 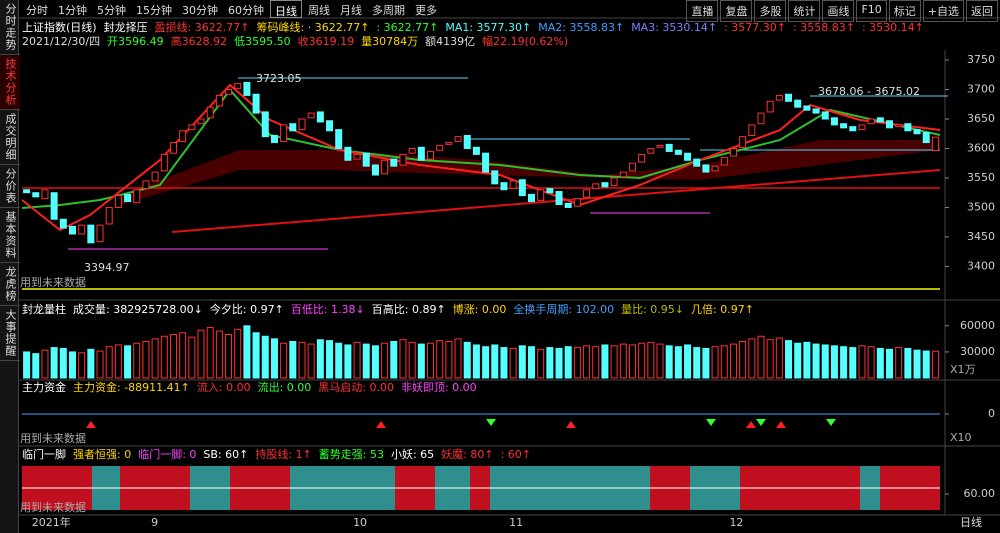 What do you see at coordinates (107, 267) in the screenshot?
I see `low-annotation: 3394.97` at bounding box center [107, 267].